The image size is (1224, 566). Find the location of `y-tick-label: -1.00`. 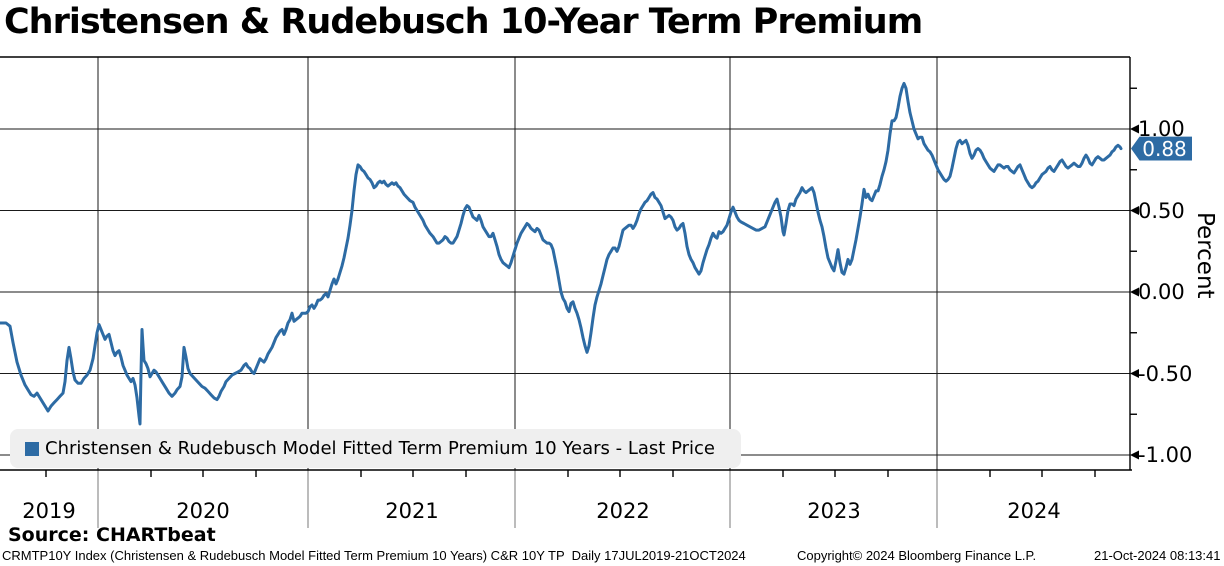

y-tick-label: -1.00 is located at coordinates (1165, 455).